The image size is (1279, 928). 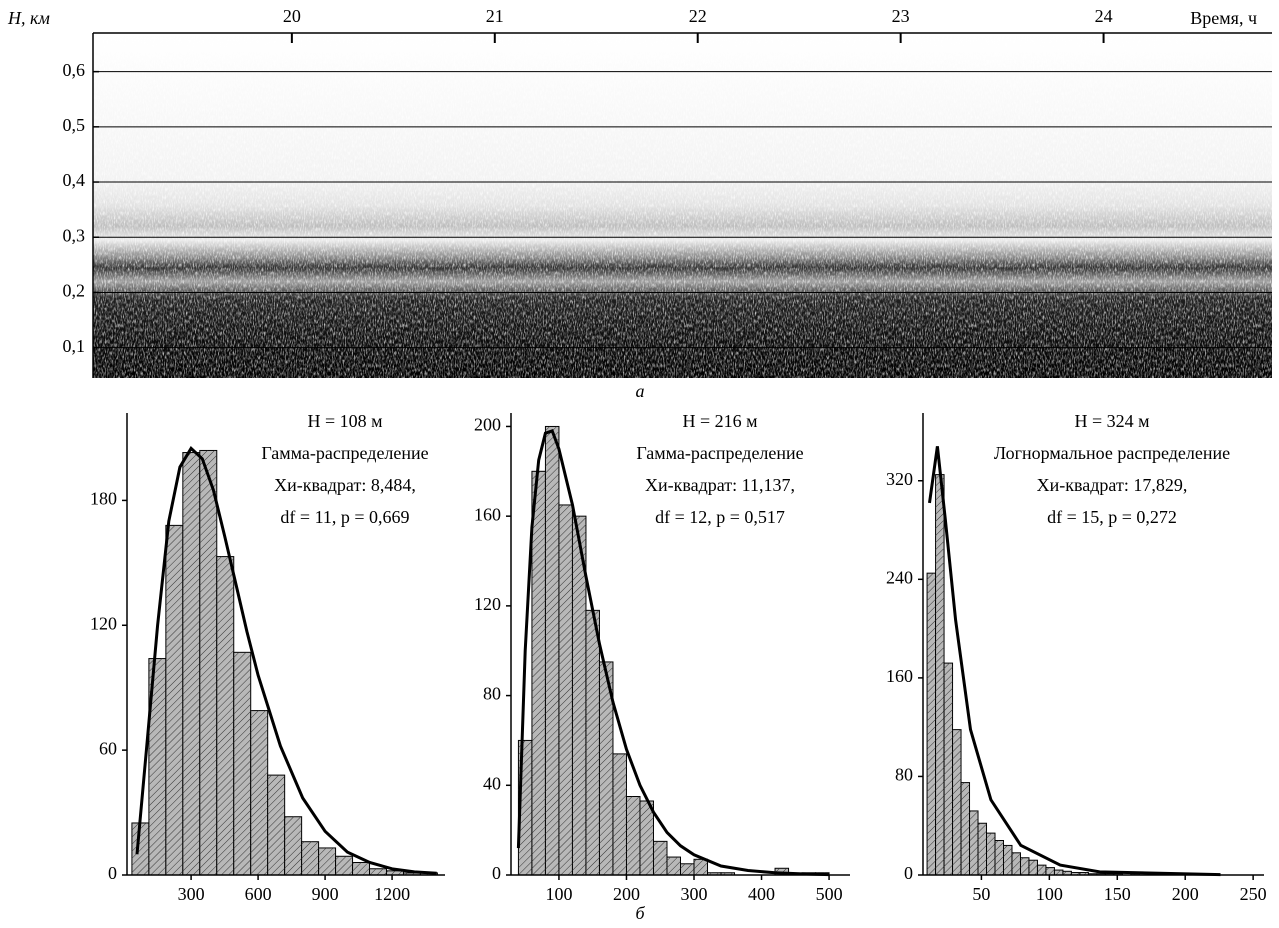 I want to click on x-tick-label: 900, so click(x=325, y=894).